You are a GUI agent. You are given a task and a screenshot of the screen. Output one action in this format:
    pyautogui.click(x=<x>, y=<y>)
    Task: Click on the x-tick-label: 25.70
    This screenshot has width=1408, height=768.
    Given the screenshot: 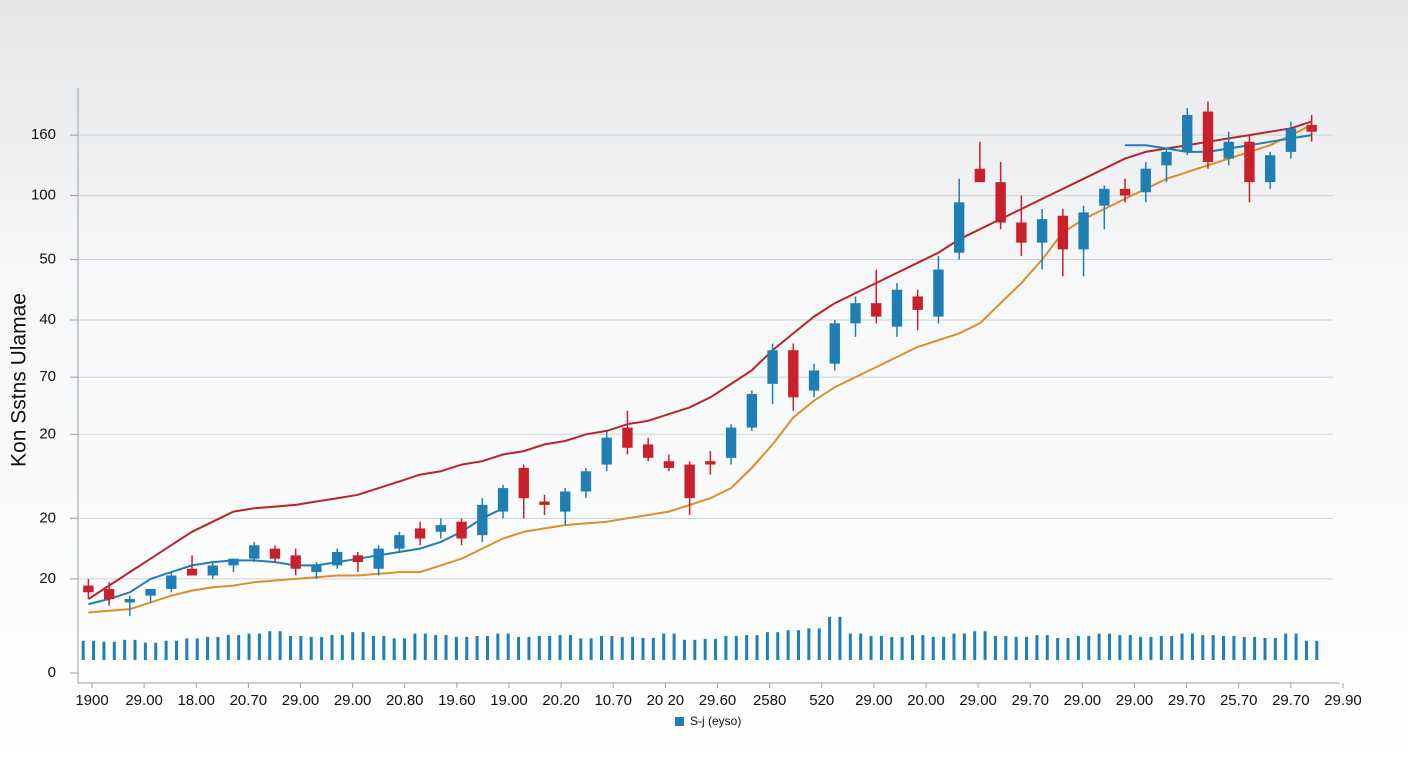 What is the action you would take?
    pyautogui.click(x=1239, y=700)
    